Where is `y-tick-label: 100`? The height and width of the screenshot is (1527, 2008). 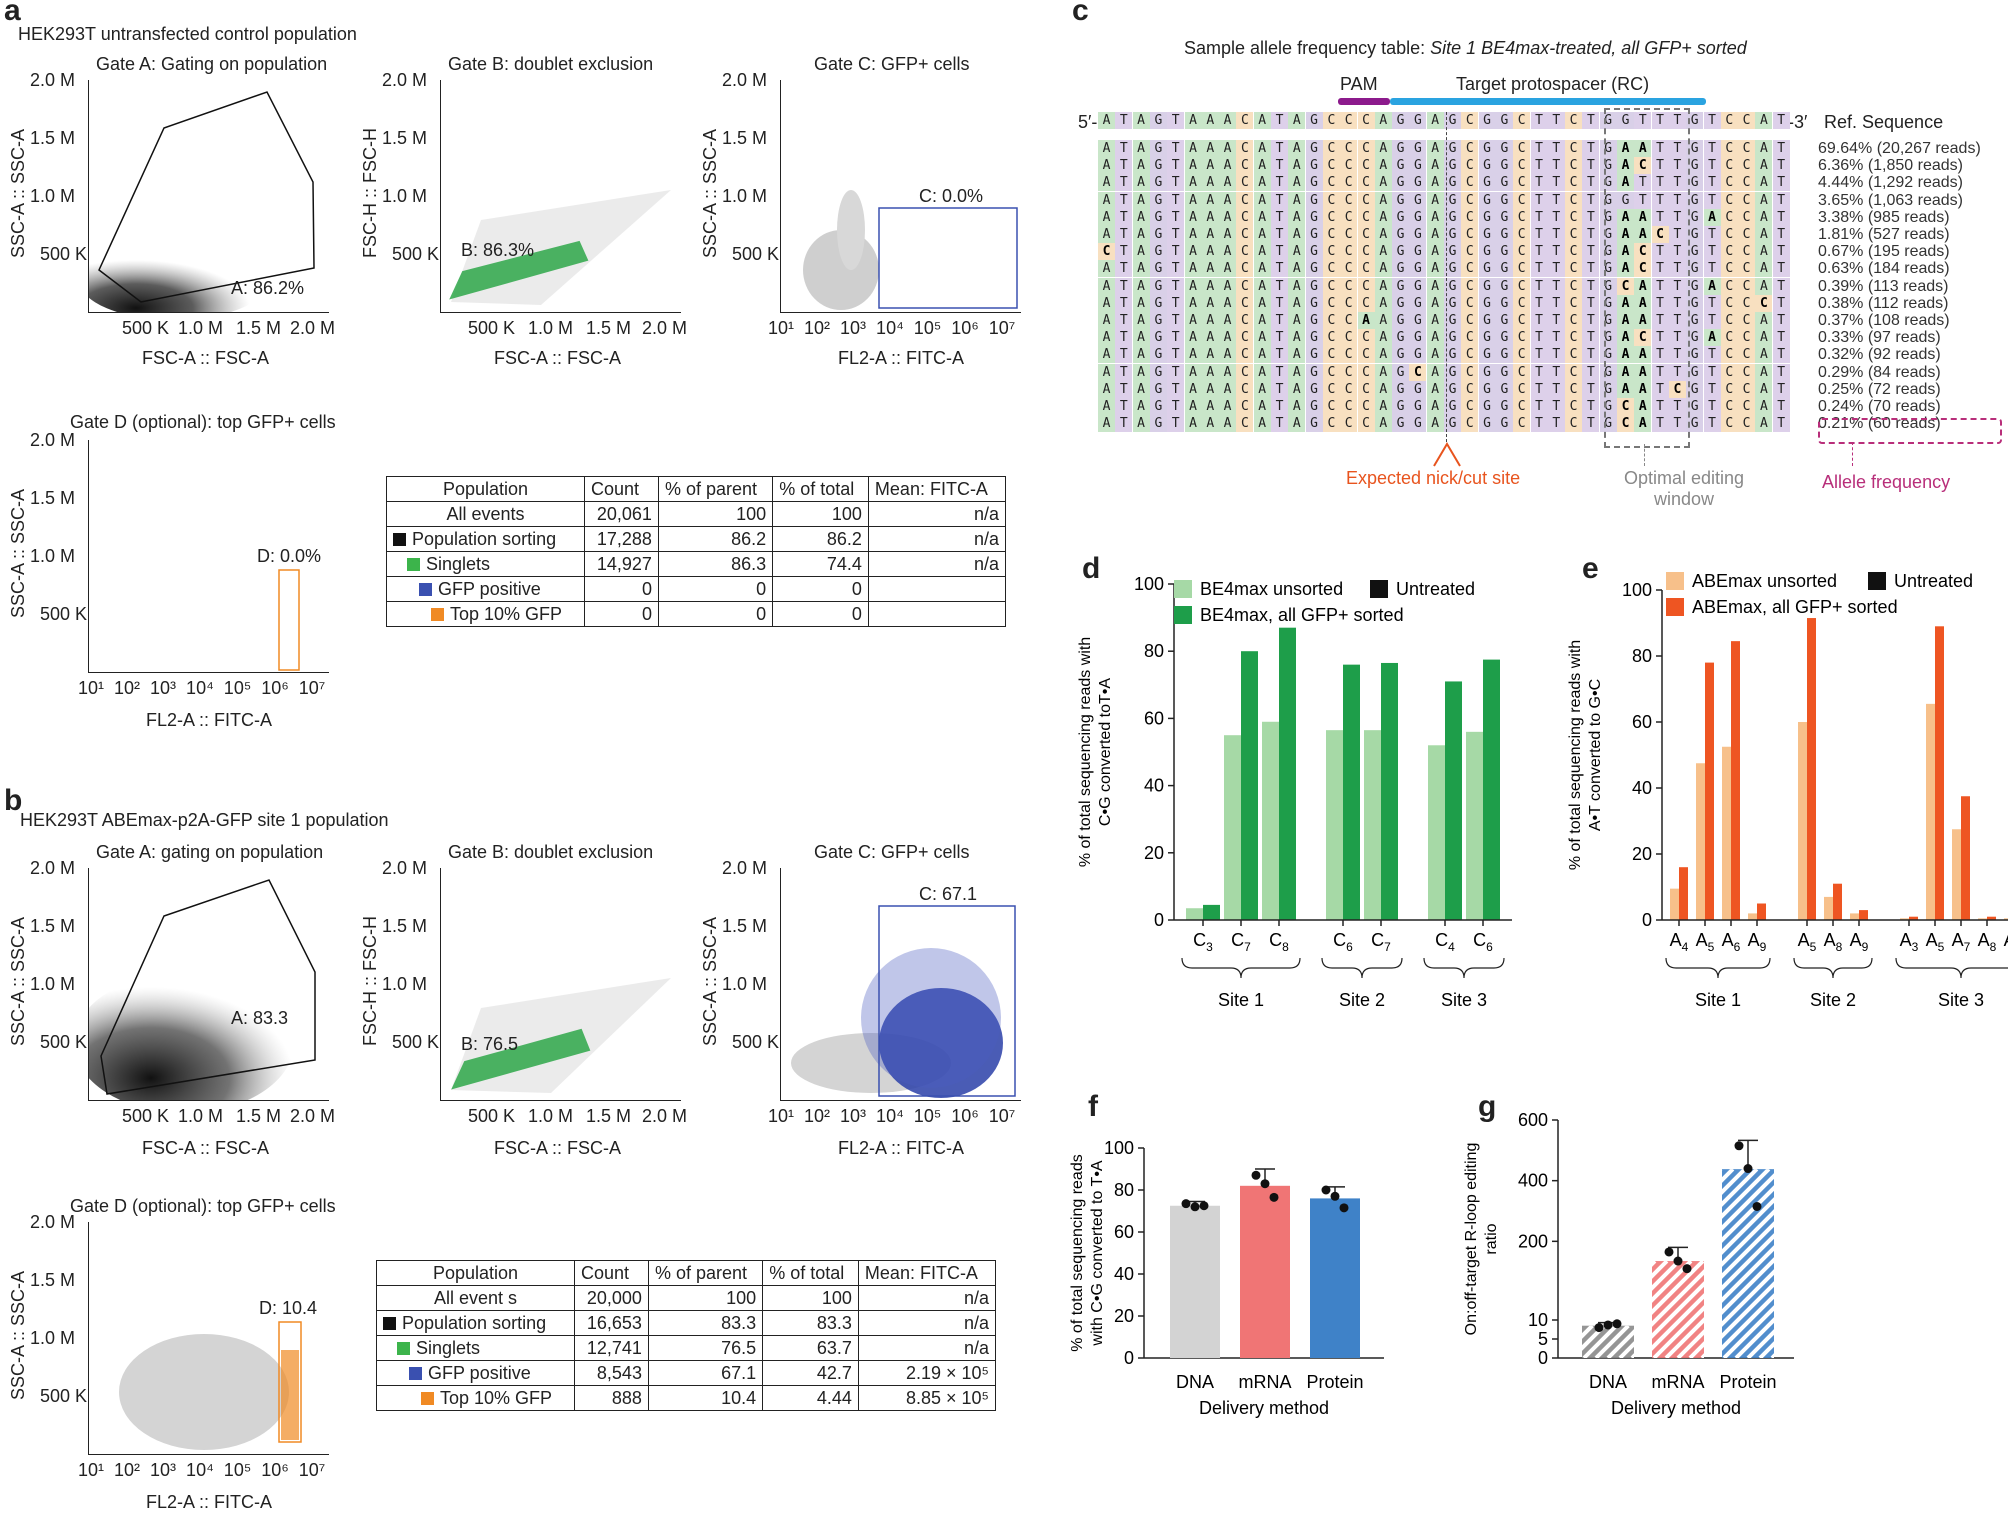
y-tick-label: 100 is located at coordinates (1149, 584).